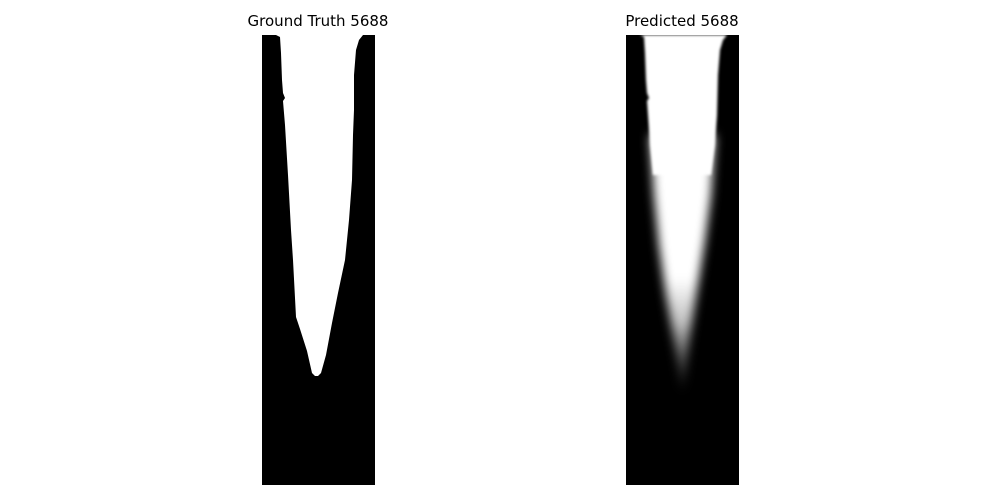 The image size is (1000, 500). What do you see at coordinates (318, 21) in the screenshot?
I see `ground-truth-title: Ground Truth 5688` at bounding box center [318, 21].